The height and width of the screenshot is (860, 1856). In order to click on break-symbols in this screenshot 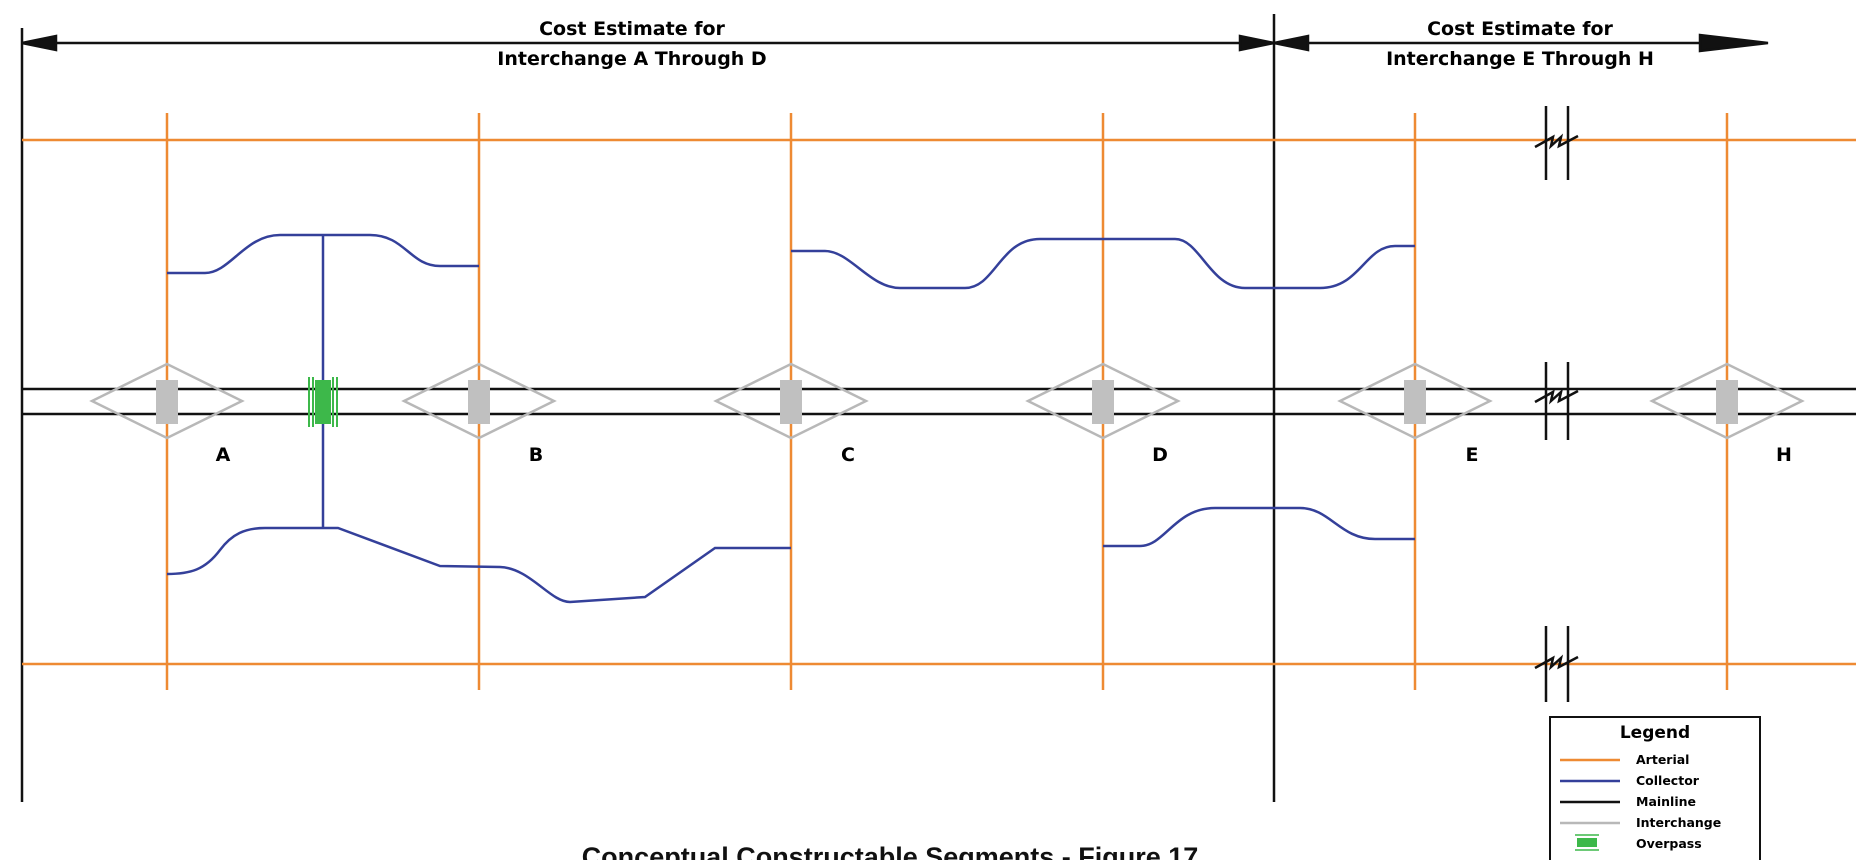, I will do `click(1556, 404)`.